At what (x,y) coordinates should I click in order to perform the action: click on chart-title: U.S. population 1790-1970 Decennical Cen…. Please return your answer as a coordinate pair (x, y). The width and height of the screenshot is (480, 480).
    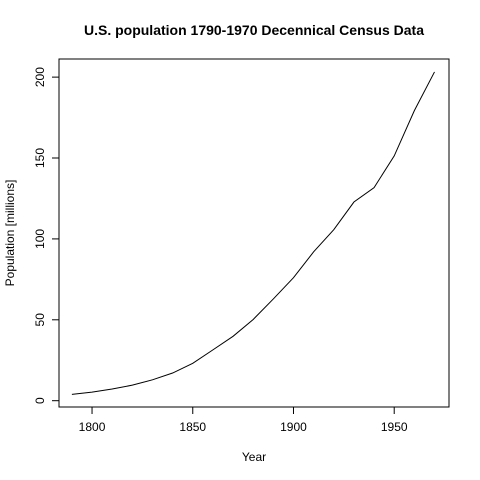
    Looking at the image, I should click on (254, 30).